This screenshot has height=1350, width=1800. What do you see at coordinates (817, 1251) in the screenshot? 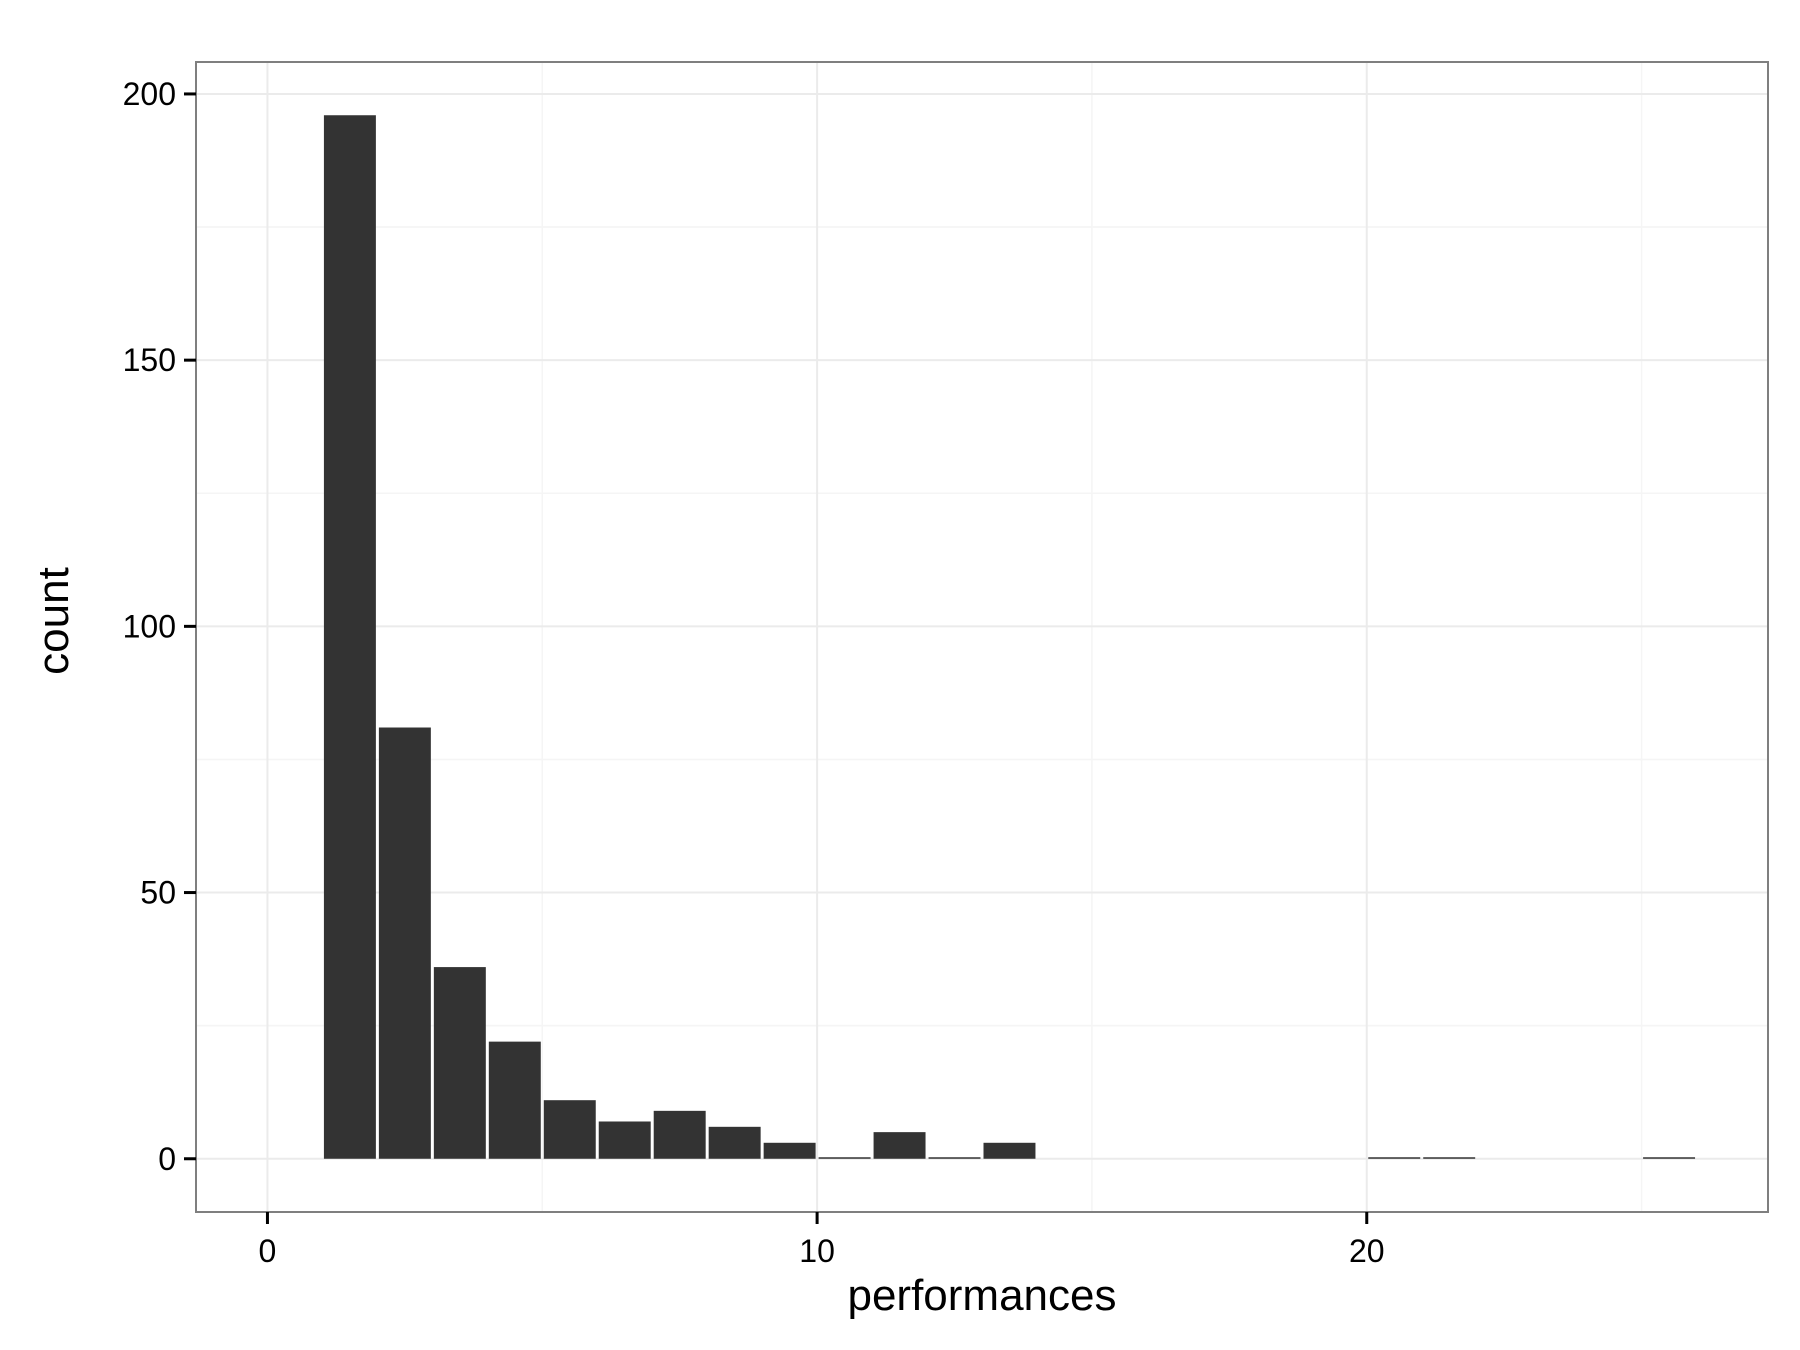
I see `x-tick-label: 10` at bounding box center [817, 1251].